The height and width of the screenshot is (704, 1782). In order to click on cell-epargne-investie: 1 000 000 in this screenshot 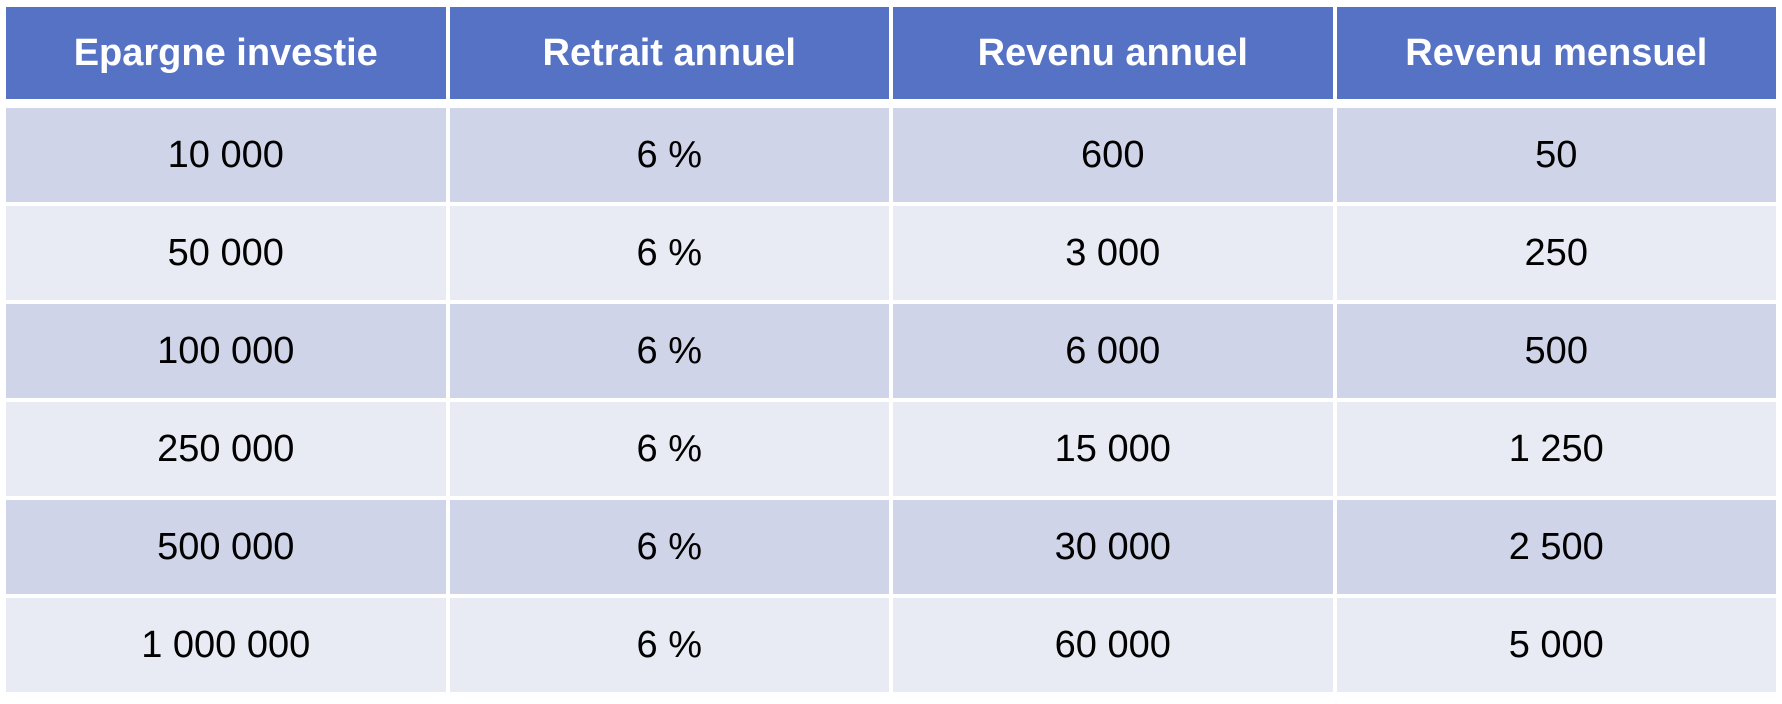, I will do `click(226, 645)`.